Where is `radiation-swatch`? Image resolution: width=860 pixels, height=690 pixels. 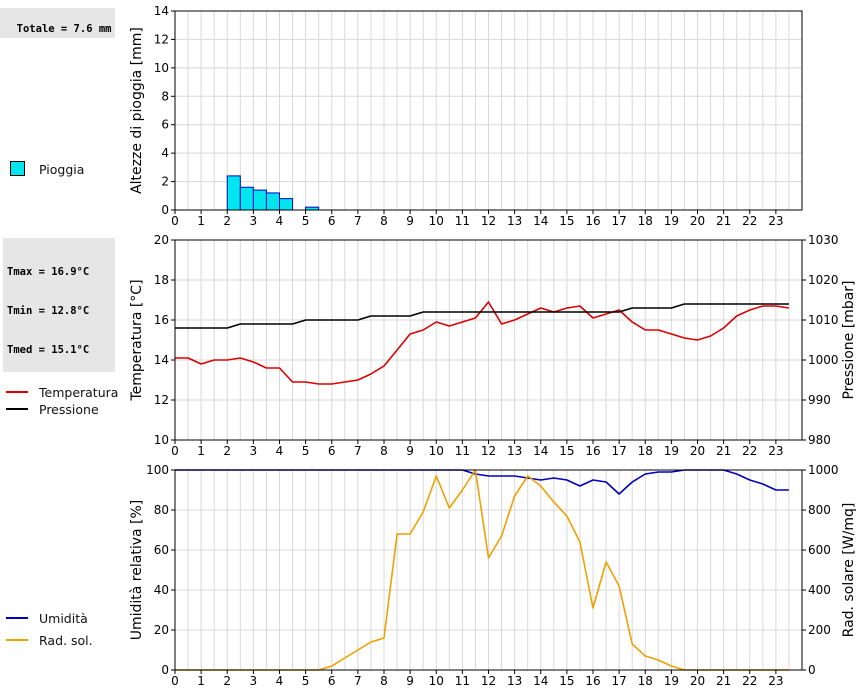
radiation-swatch is located at coordinates (17, 640).